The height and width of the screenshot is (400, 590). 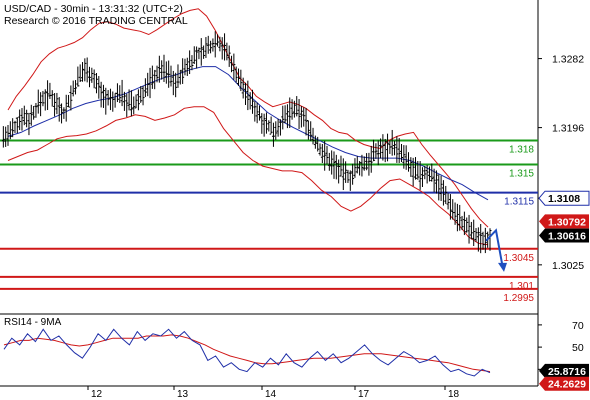 I want to click on level-label: 1.301, so click(x=521, y=286).